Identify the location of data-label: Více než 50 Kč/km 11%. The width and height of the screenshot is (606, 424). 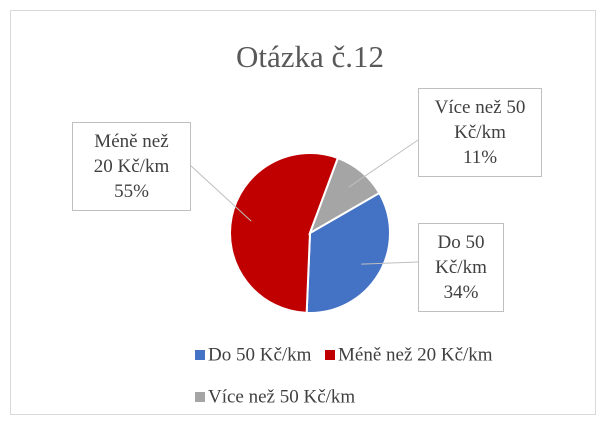
(480, 132).